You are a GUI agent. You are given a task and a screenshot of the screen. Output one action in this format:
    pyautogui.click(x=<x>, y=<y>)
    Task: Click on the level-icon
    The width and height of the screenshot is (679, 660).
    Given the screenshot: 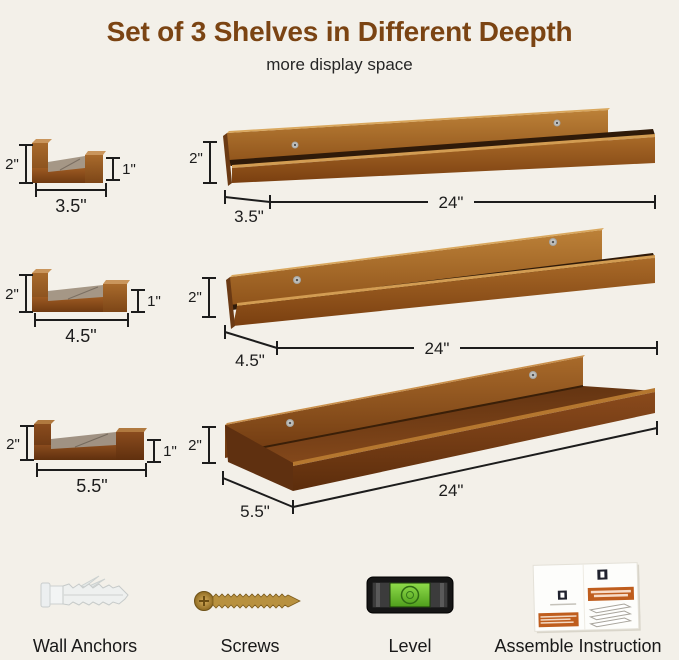 What is the action you would take?
    pyautogui.click(x=410, y=595)
    